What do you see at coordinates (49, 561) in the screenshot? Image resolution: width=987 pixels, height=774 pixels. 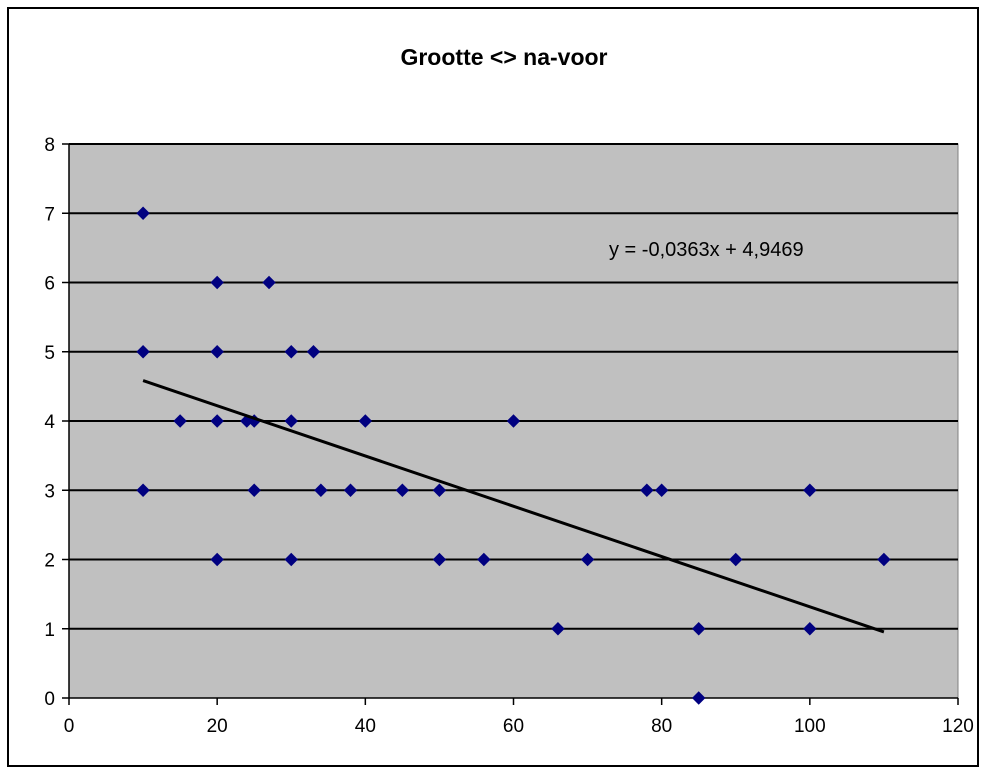 I see `y-tick-label-2: 2` at bounding box center [49, 561].